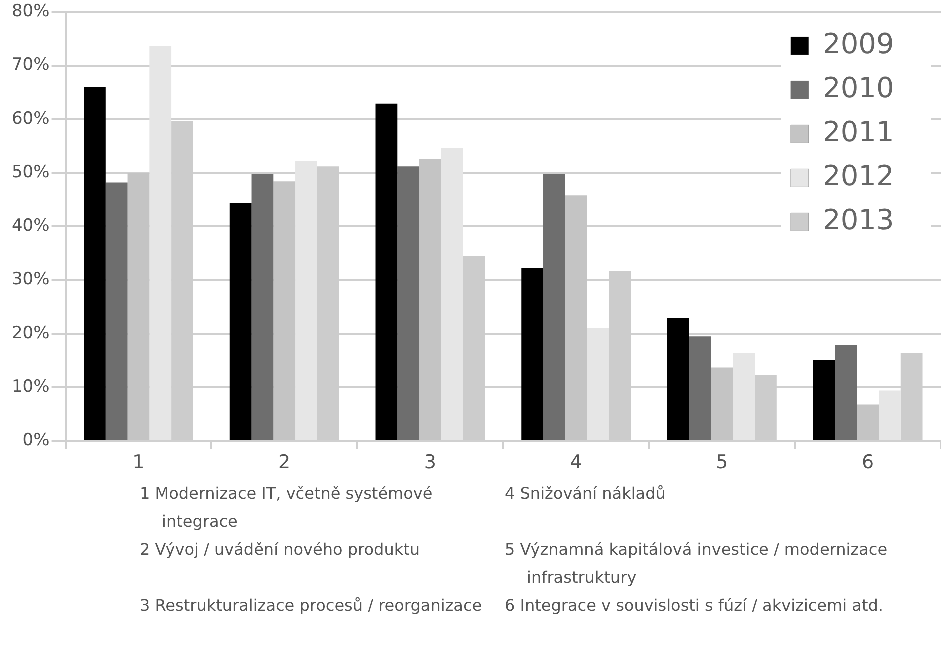 This screenshot has width=941, height=664. Describe the element at coordinates (281, 550) in the screenshot. I see `text: 2 Vývoj / uvádění nového produktu` at that location.